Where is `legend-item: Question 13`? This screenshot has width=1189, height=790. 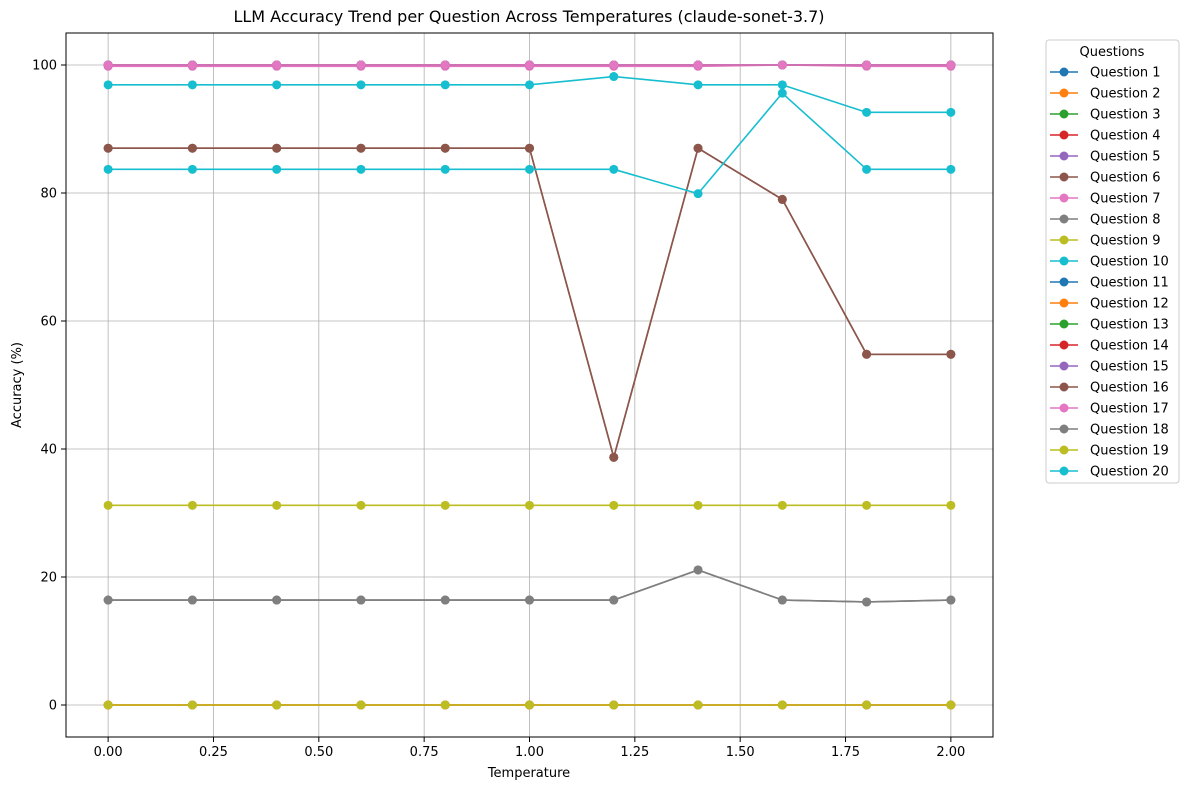
legend-item: Question 13 is located at coordinates (1109, 325).